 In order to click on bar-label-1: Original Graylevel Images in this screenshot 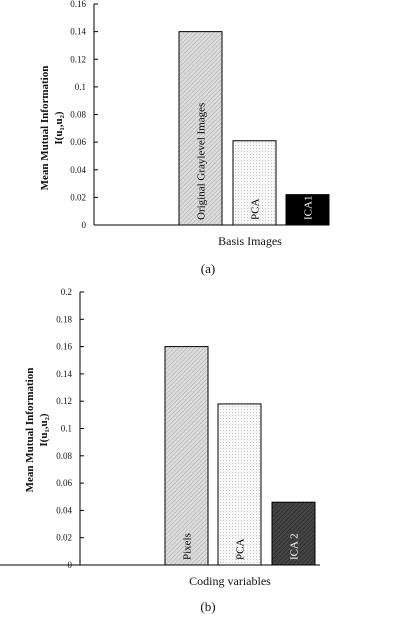, I will do `click(202, 161)`.